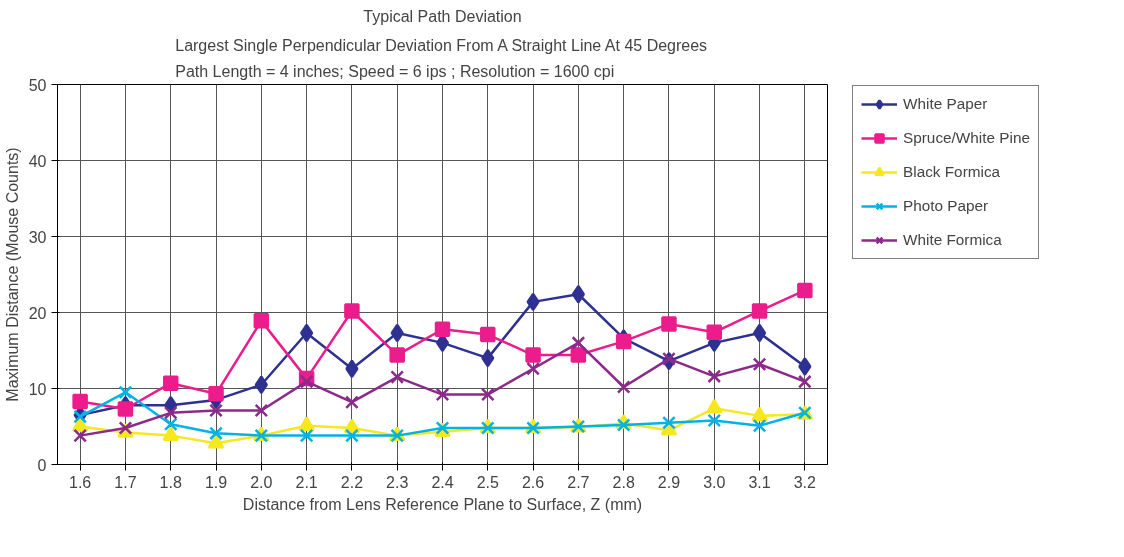 This screenshot has height=557, width=1124. What do you see at coordinates (12, 274) in the screenshot?
I see `y-axis-title: Maximum Distance (Mouse Counts)` at bounding box center [12, 274].